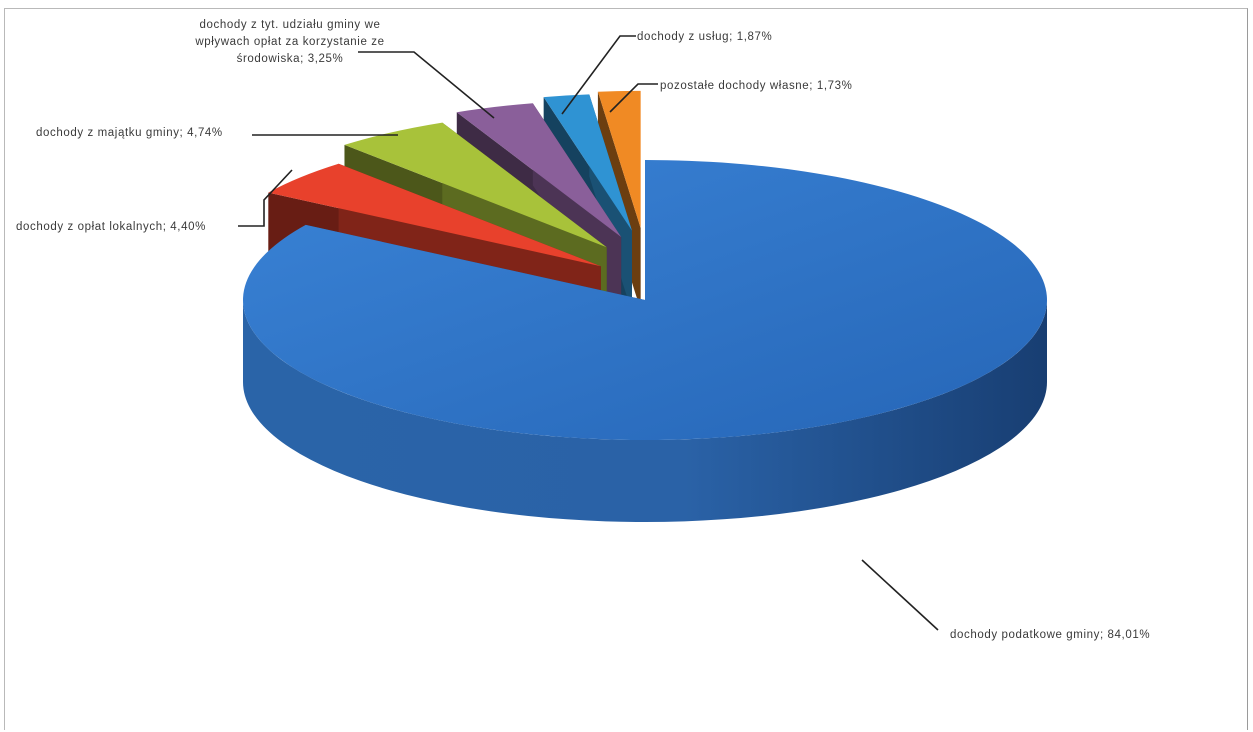 Image resolution: width=1253 pixels, height=732 pixels. Describe the element at coordinates (290, 25) in the screenshot. I see `data-label: dochody z tyt. udziału gminy we` at that location.